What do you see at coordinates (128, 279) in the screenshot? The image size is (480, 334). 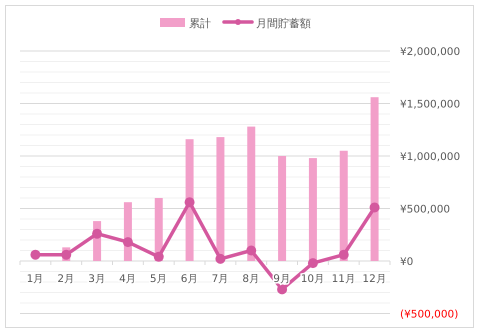 I see `x-tick-label: 4月` at bounding box center [128, 279].